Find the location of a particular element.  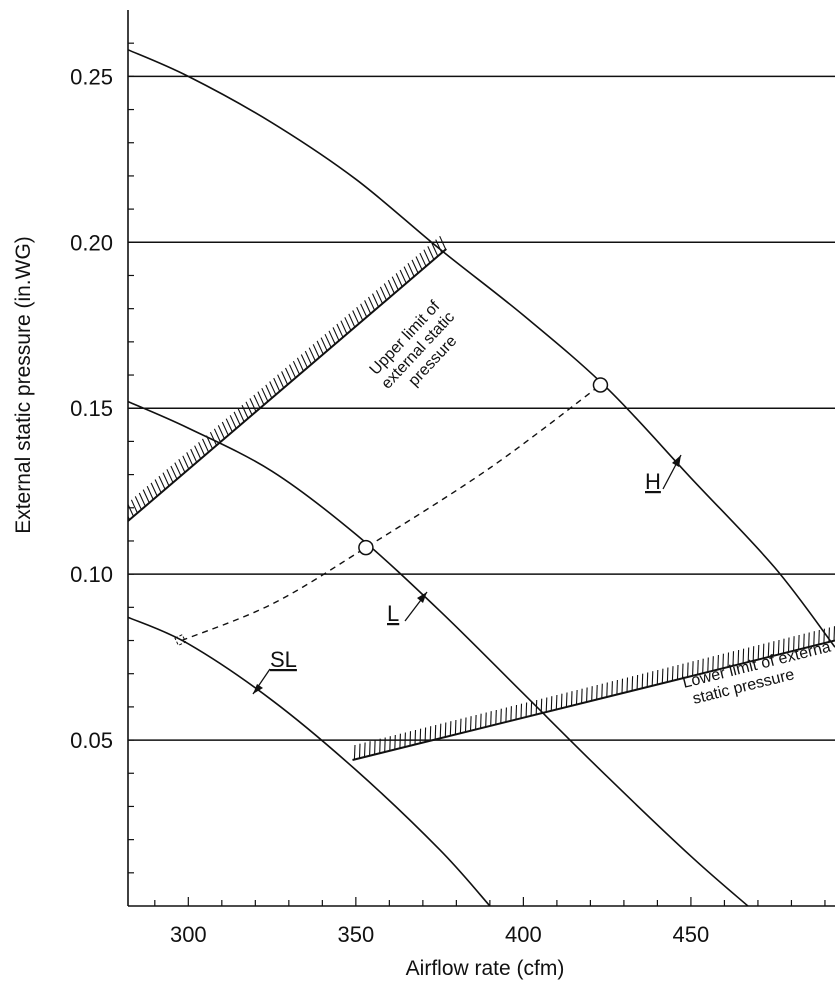

y-tick-label-0.25: 0.25 is located at coordinates (91, 76).